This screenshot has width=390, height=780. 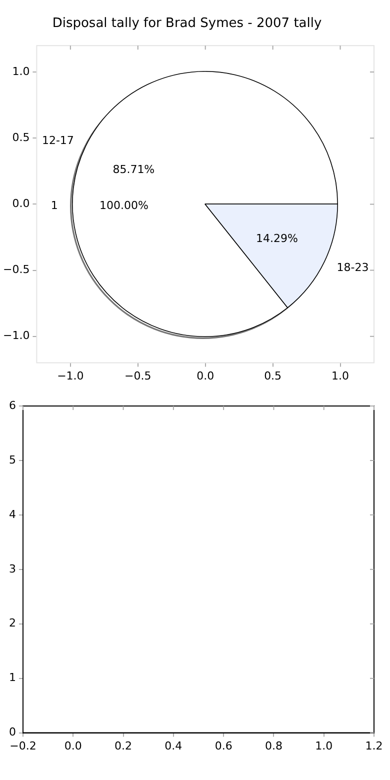 I want to click on x-tick-label: 0.6, so click(x=223, y=745).